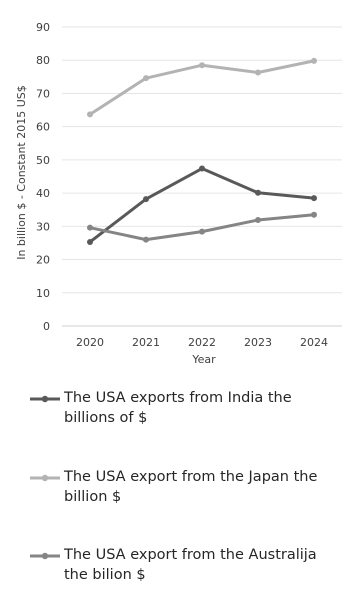 The width and height of the screenshot is (350, 599). I want to click on legend-marker-australia, so click(45, 556).